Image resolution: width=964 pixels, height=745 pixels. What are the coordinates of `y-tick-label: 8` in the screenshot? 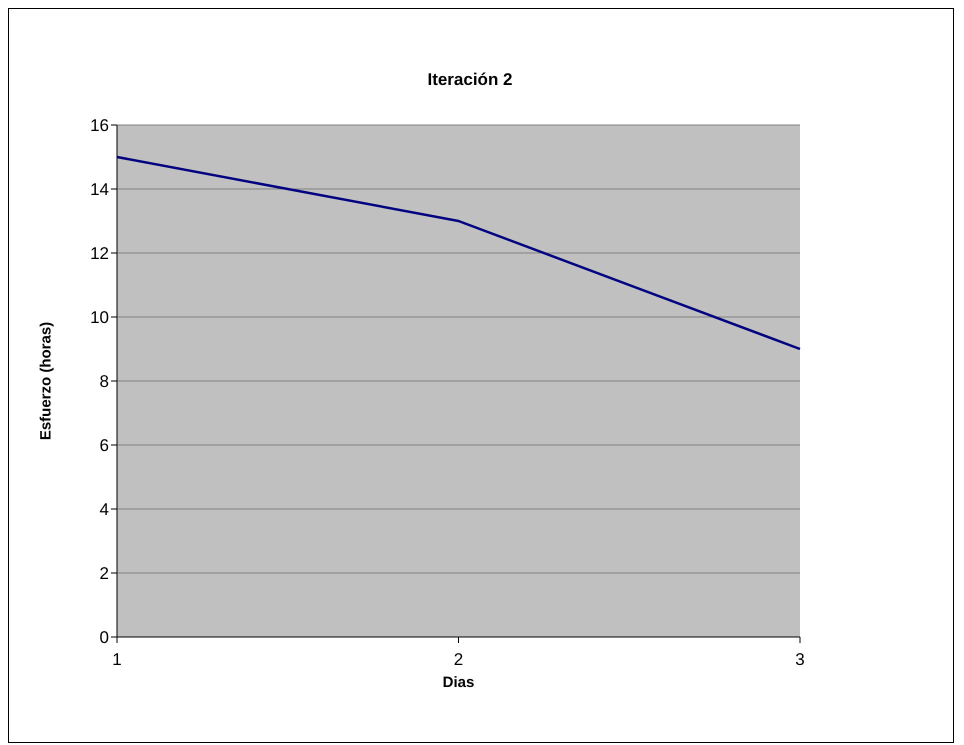 It's located at (104, 382).